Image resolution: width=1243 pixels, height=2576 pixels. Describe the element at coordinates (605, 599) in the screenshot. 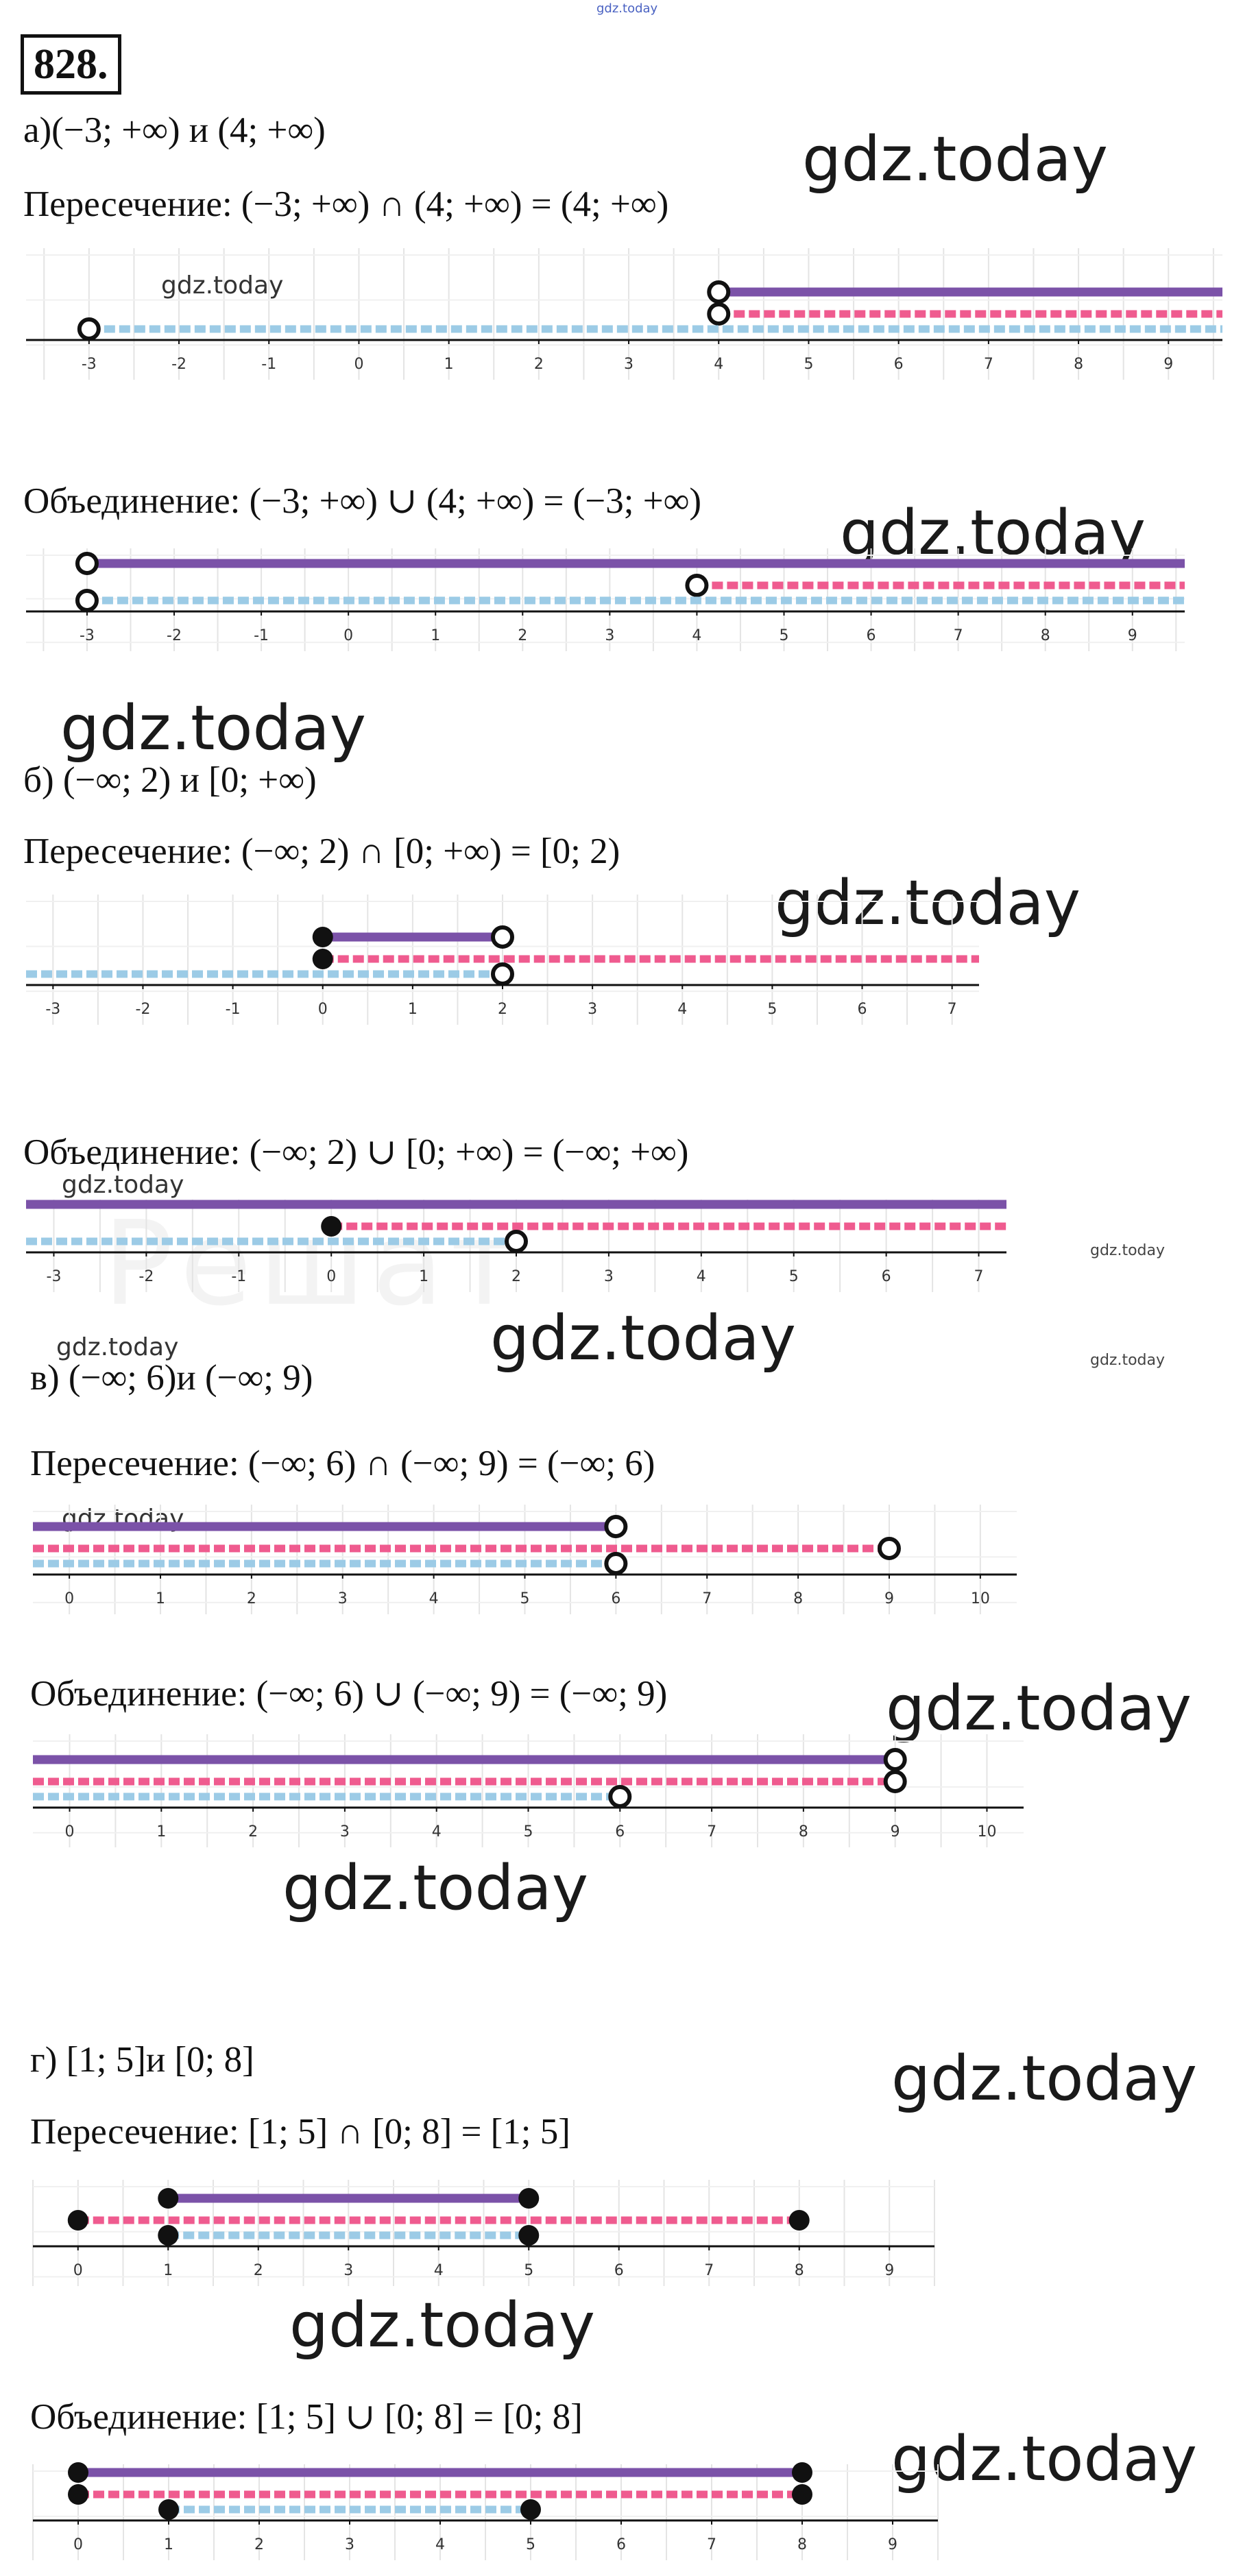

I see `number-line-a-union: -3 -2 -1 0 1 2 3 4 5 6 7 8 9` at that location.